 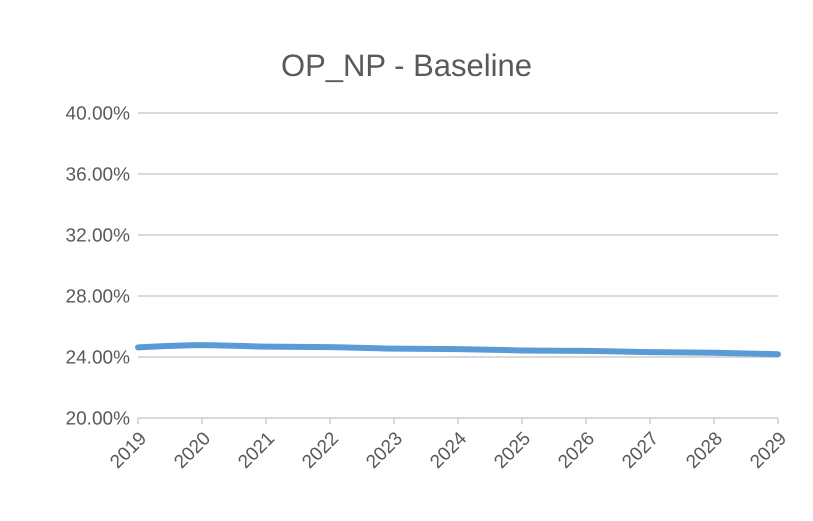 What do you see at coordinates (98, 175) in the screenshot?
I see `y-tick-label: 36.00%` at bounding box center [98, 175].